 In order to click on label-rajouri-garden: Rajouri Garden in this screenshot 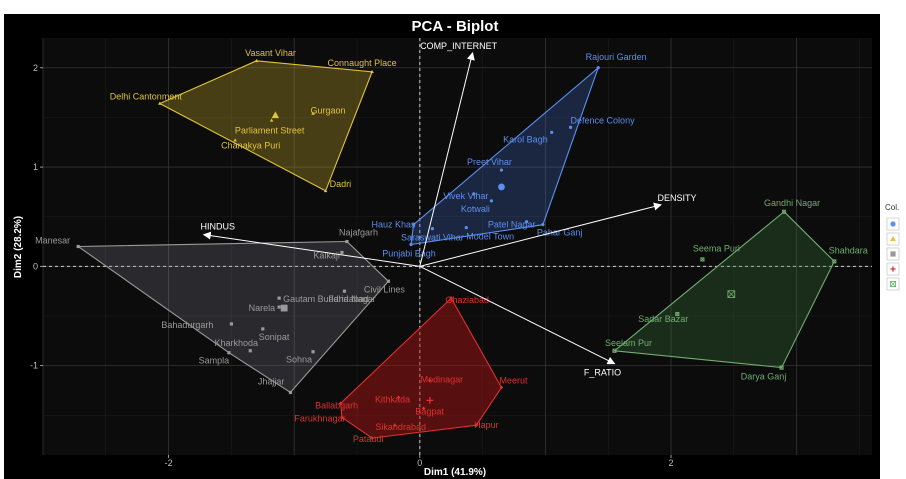, I will do `click(616, 57)`.